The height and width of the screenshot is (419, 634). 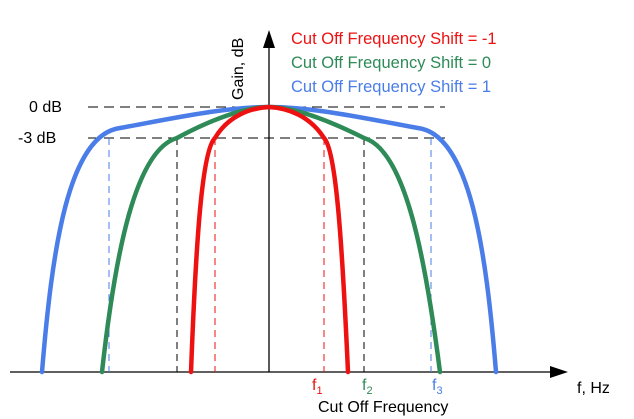 What do you see at coordinates (238, 69) in the screenshot?
I see `y-axis-label: Gain, dB` at bounding box center [238, 69].